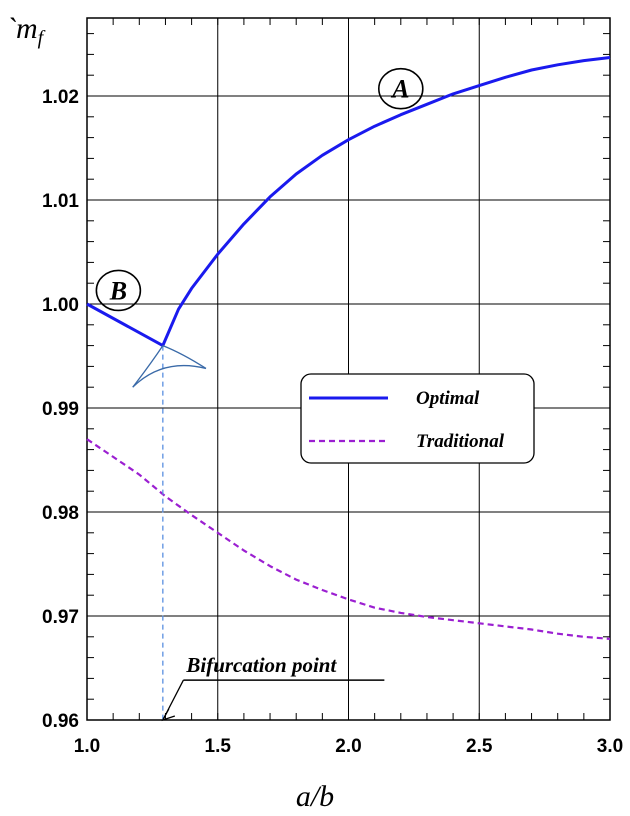  What do you see at coordinates (261, 665) in the screenshot?
I see `bifurcation-label: Bifurcation point` at bounding box center [261, 665].